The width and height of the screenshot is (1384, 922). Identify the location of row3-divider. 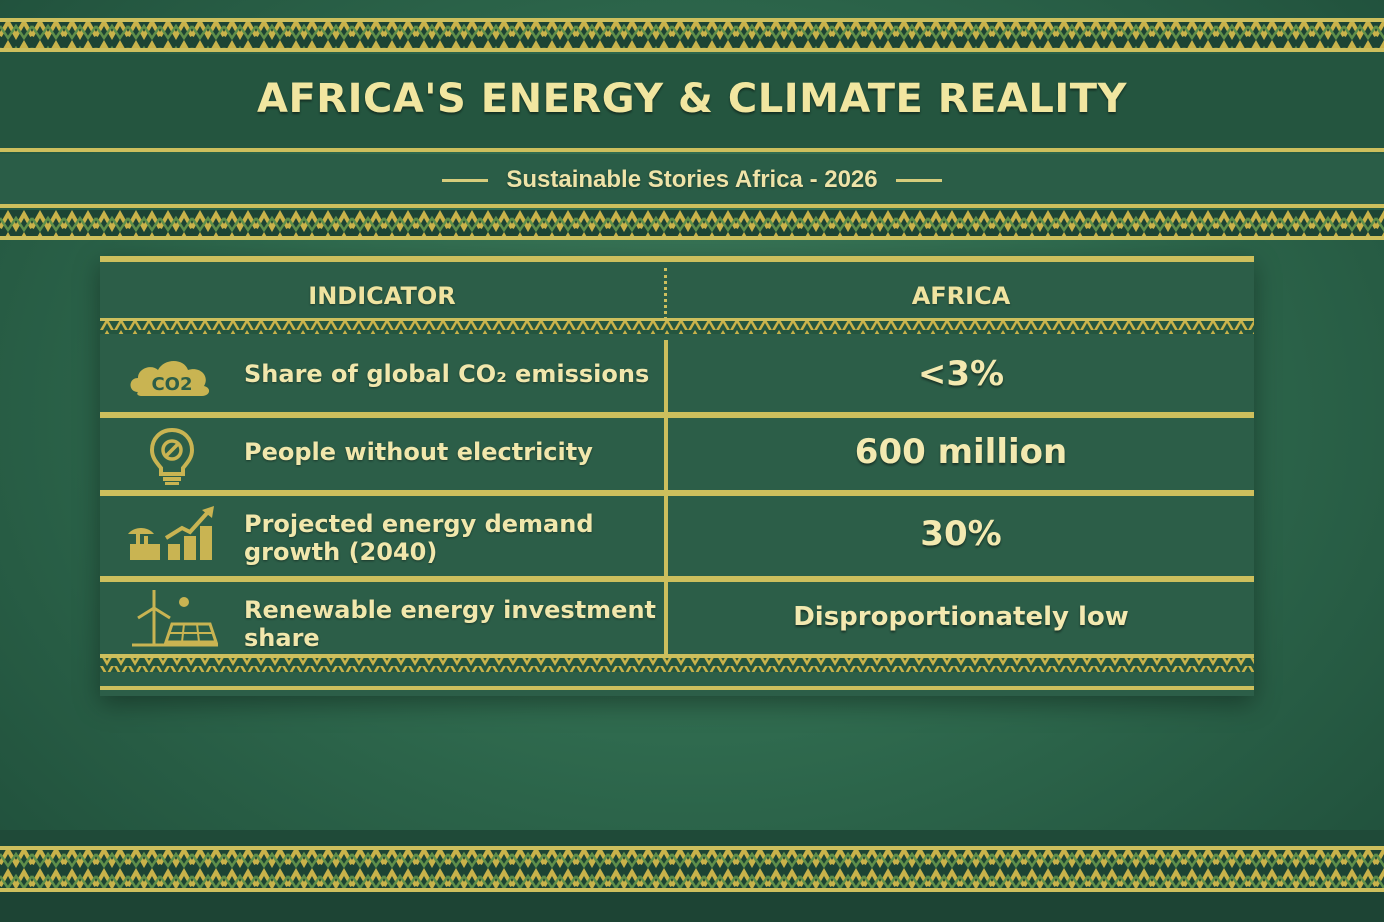
(666, 536).